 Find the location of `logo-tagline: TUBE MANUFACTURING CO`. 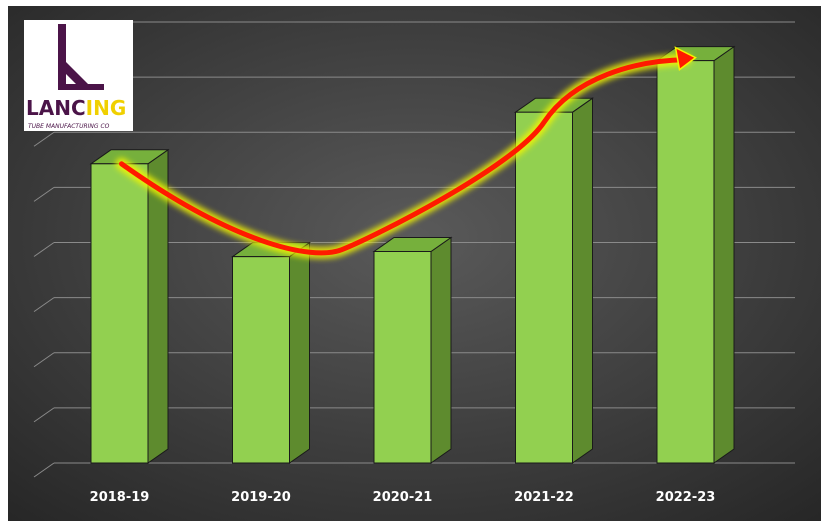

logo-tagline: TUBE MANUFACTURING CO is located at coordinates (69, 126).